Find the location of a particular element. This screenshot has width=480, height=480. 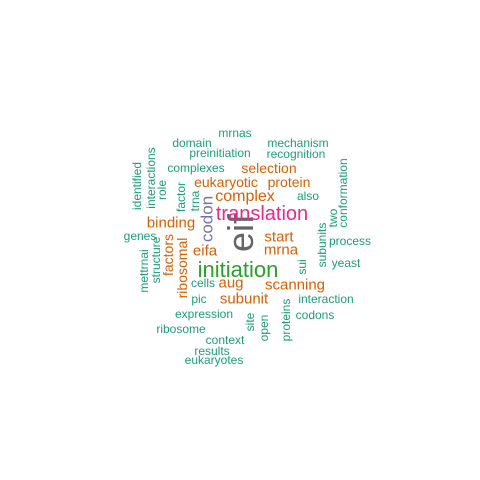

word-process: process is located at coordinates (350, 241).